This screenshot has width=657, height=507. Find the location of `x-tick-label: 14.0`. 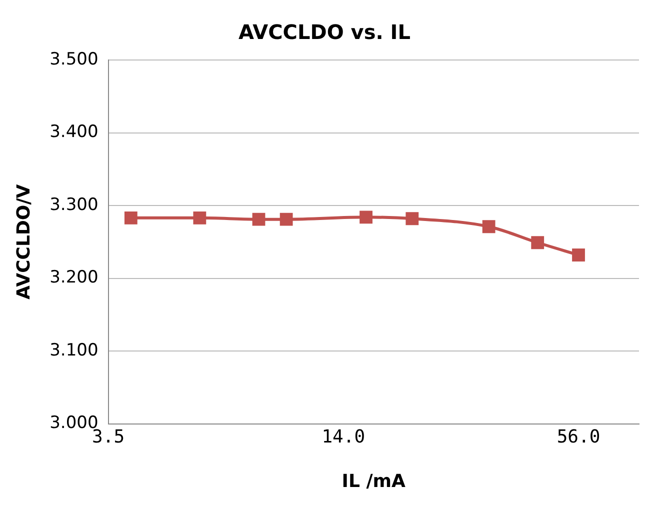

x-tick-label: 14.0 is located at coordinates (344, 437).